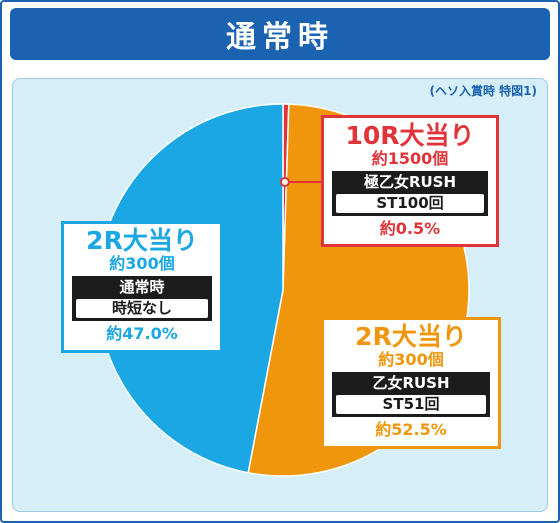 The width and height of the screenshot is (560, 523). I want to click on label-2r-rush-title: 2R大当り, so click(411, 336).